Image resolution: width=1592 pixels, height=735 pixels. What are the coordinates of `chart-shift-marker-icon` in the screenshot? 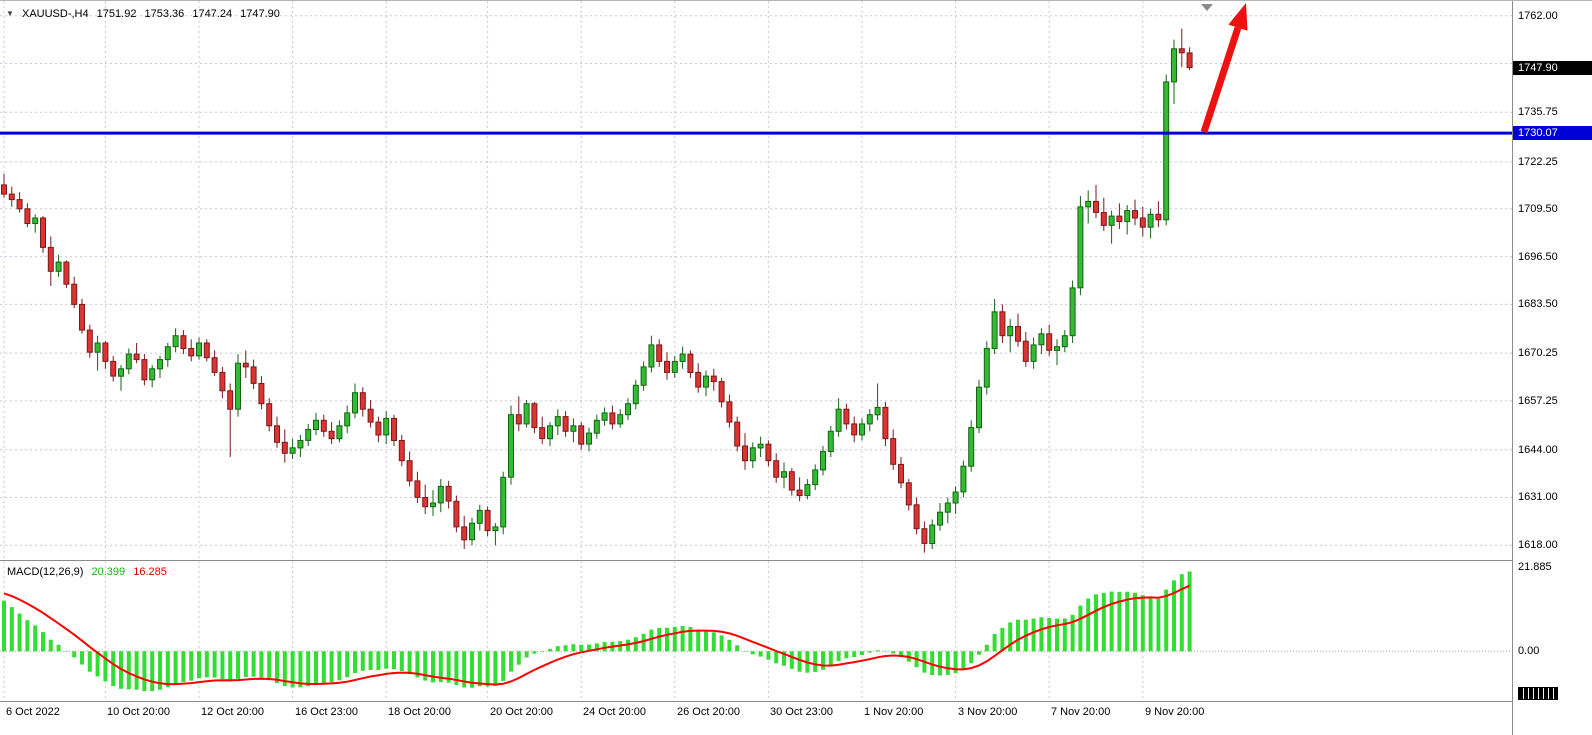 It's located at (1207, 7).